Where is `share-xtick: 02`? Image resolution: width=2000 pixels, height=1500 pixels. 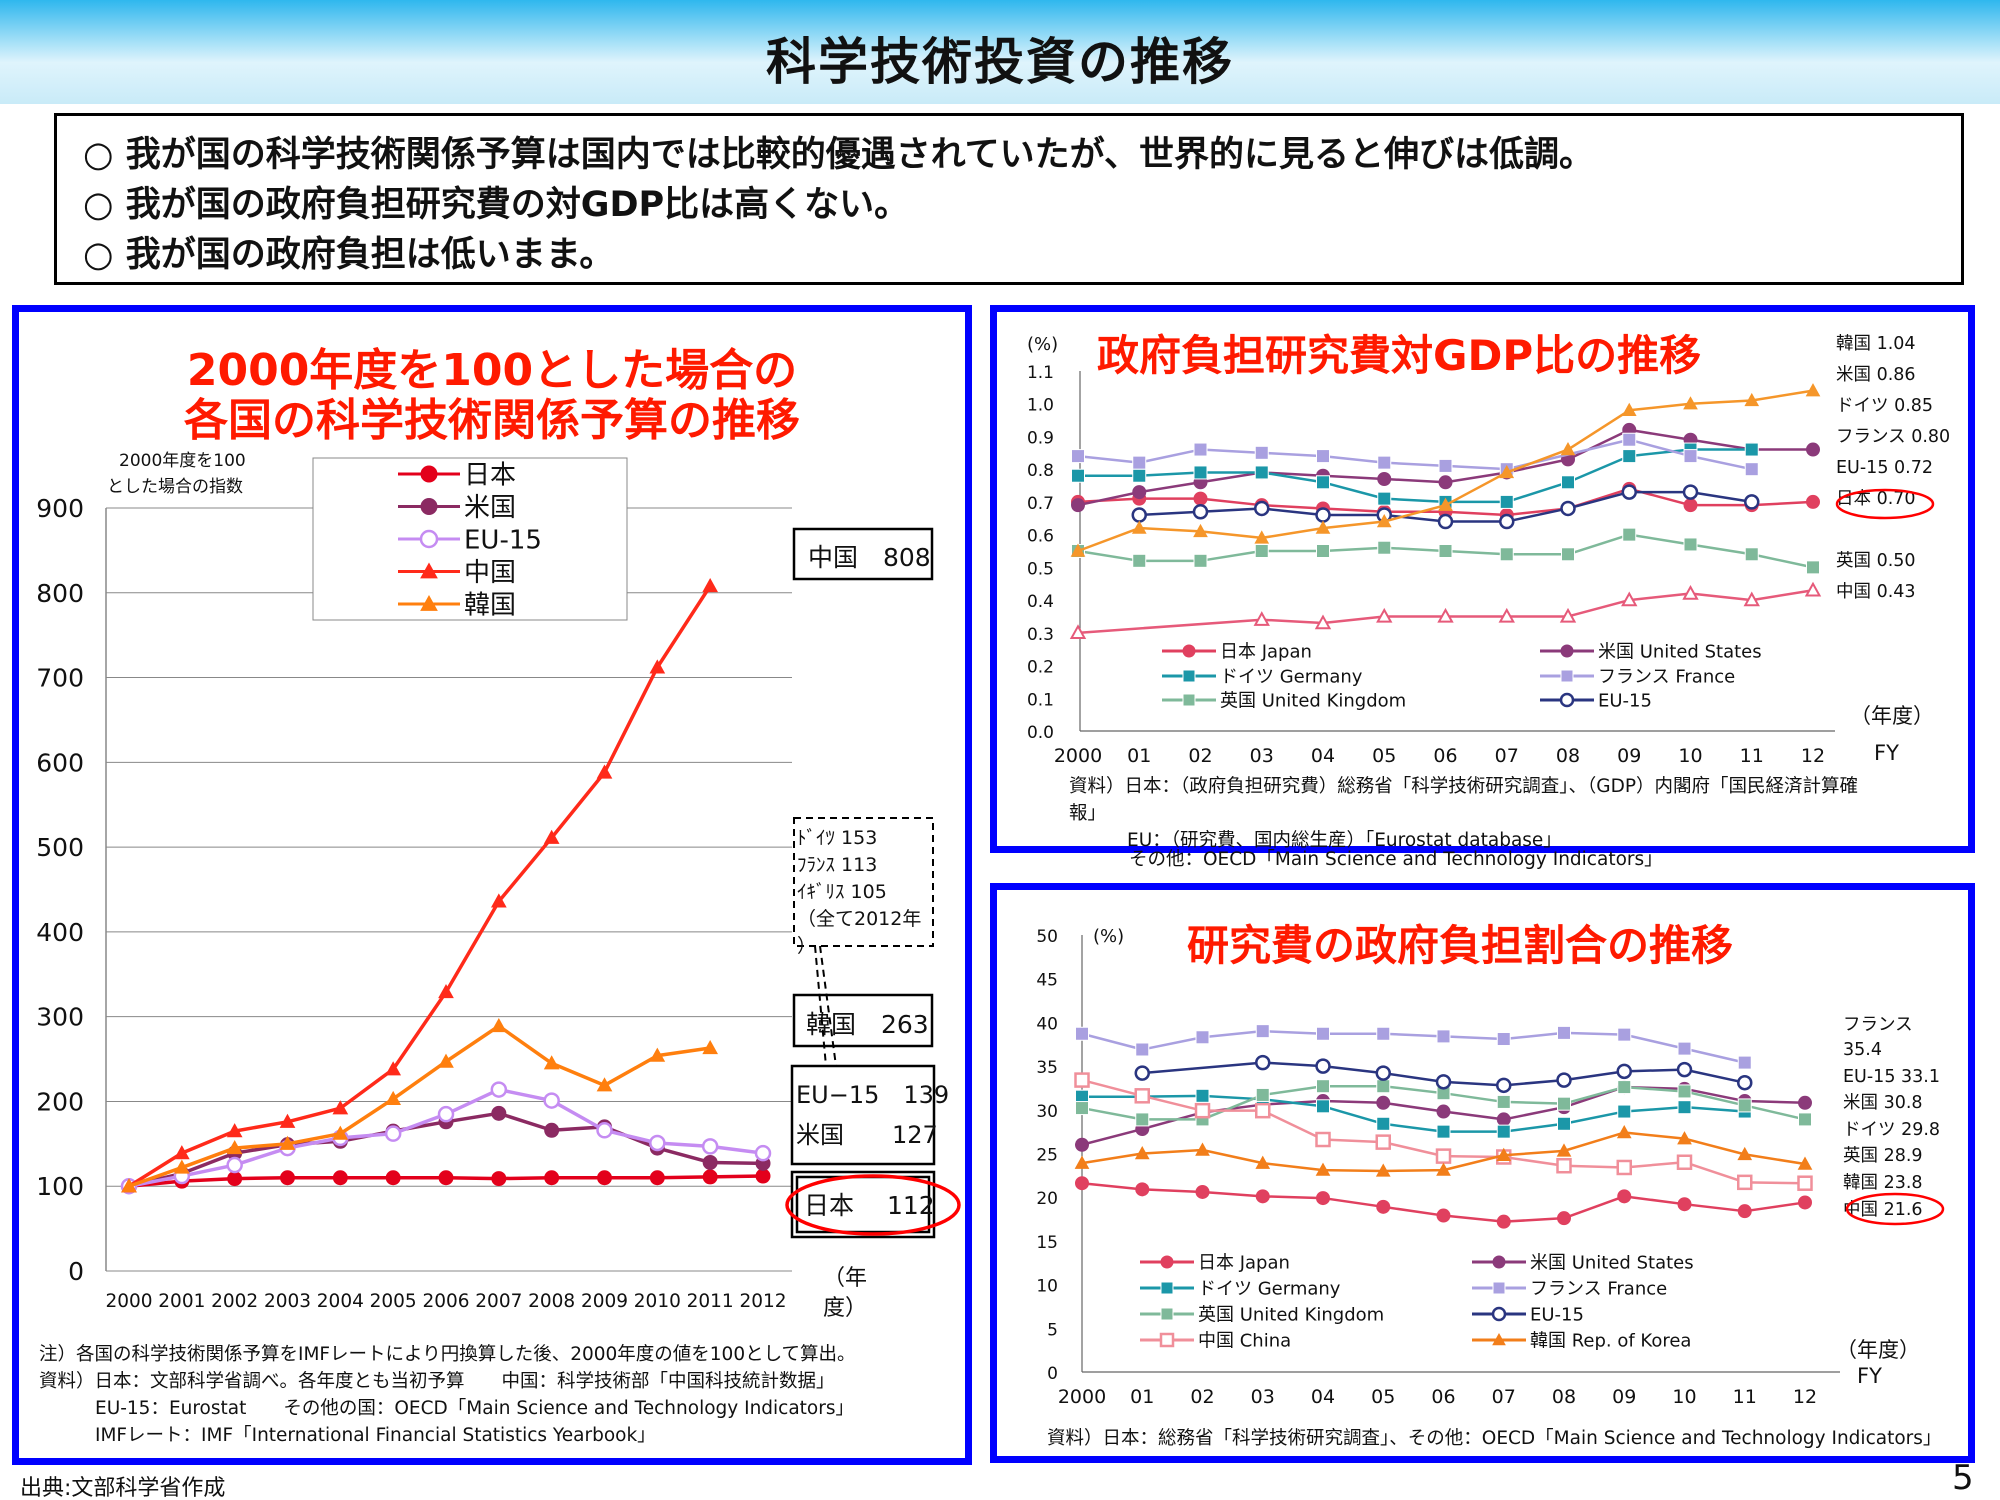
share-xtick: 02 is located at coordinates (1202, 1397).